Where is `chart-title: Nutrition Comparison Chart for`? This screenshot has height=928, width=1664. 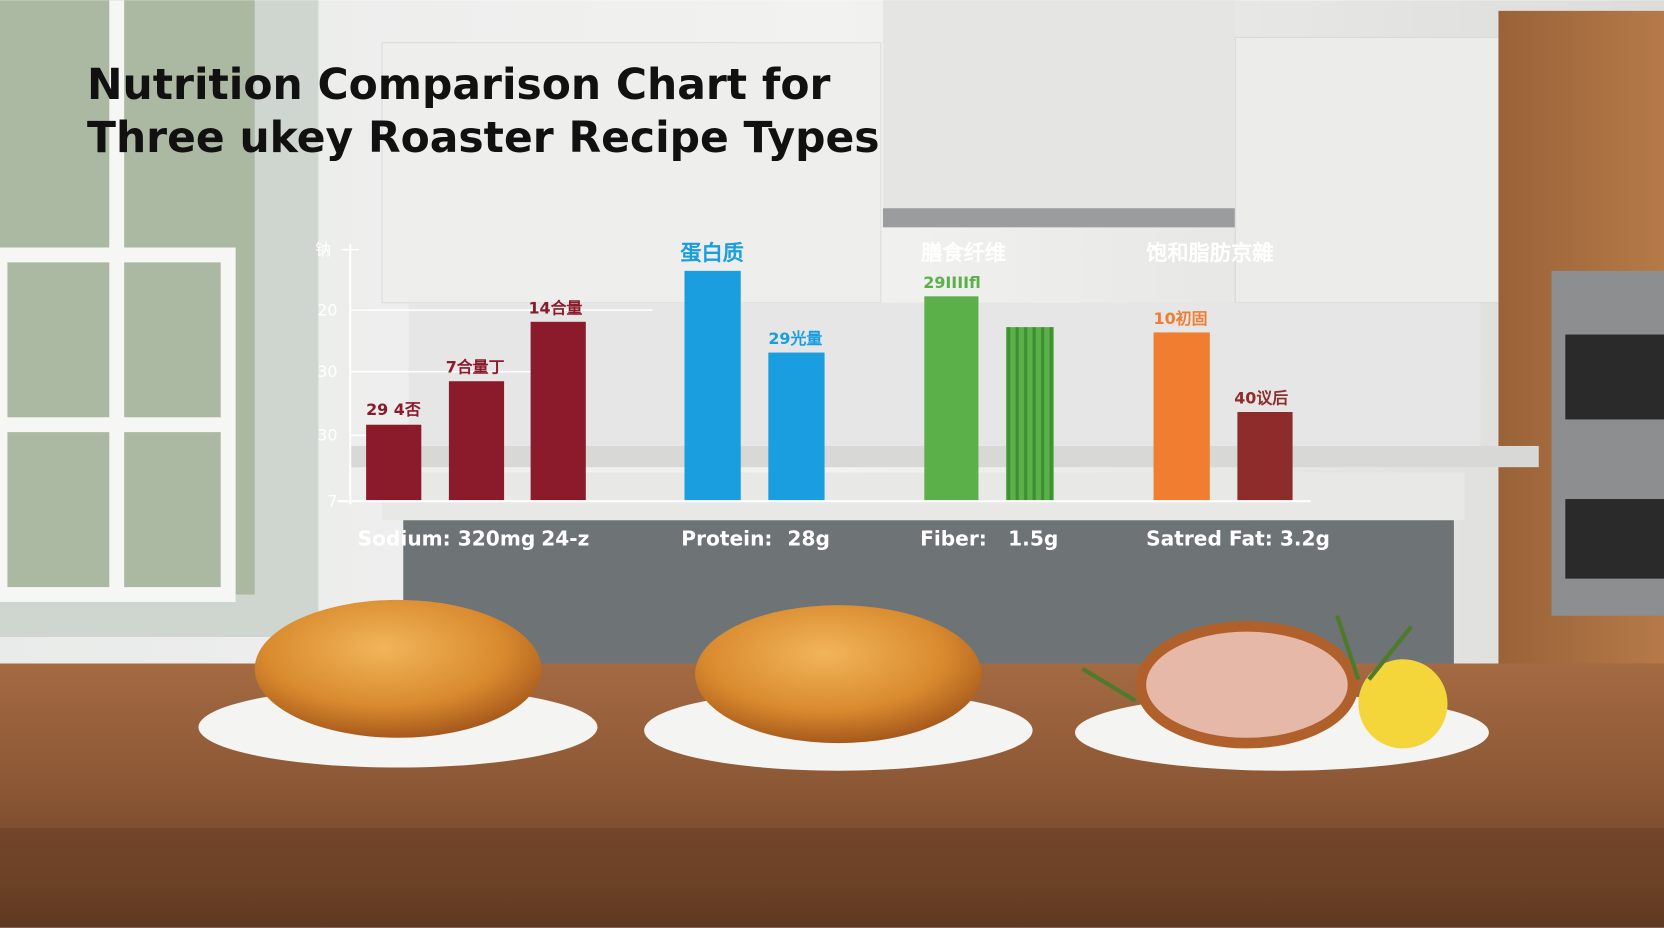
chart-title: Nutrition Comparison Chart for is located at coordinates (458, 85).